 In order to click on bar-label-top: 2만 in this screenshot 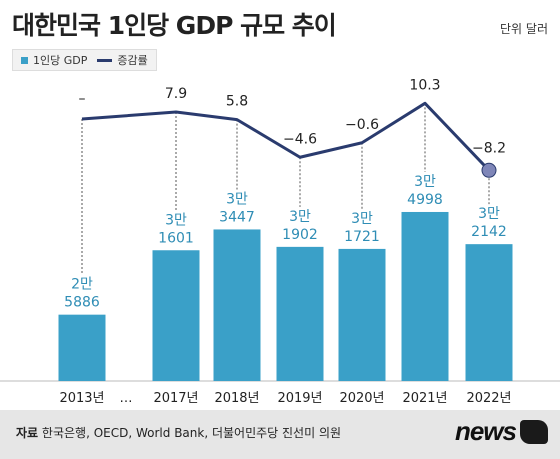, I will do `click(82, 285)`.